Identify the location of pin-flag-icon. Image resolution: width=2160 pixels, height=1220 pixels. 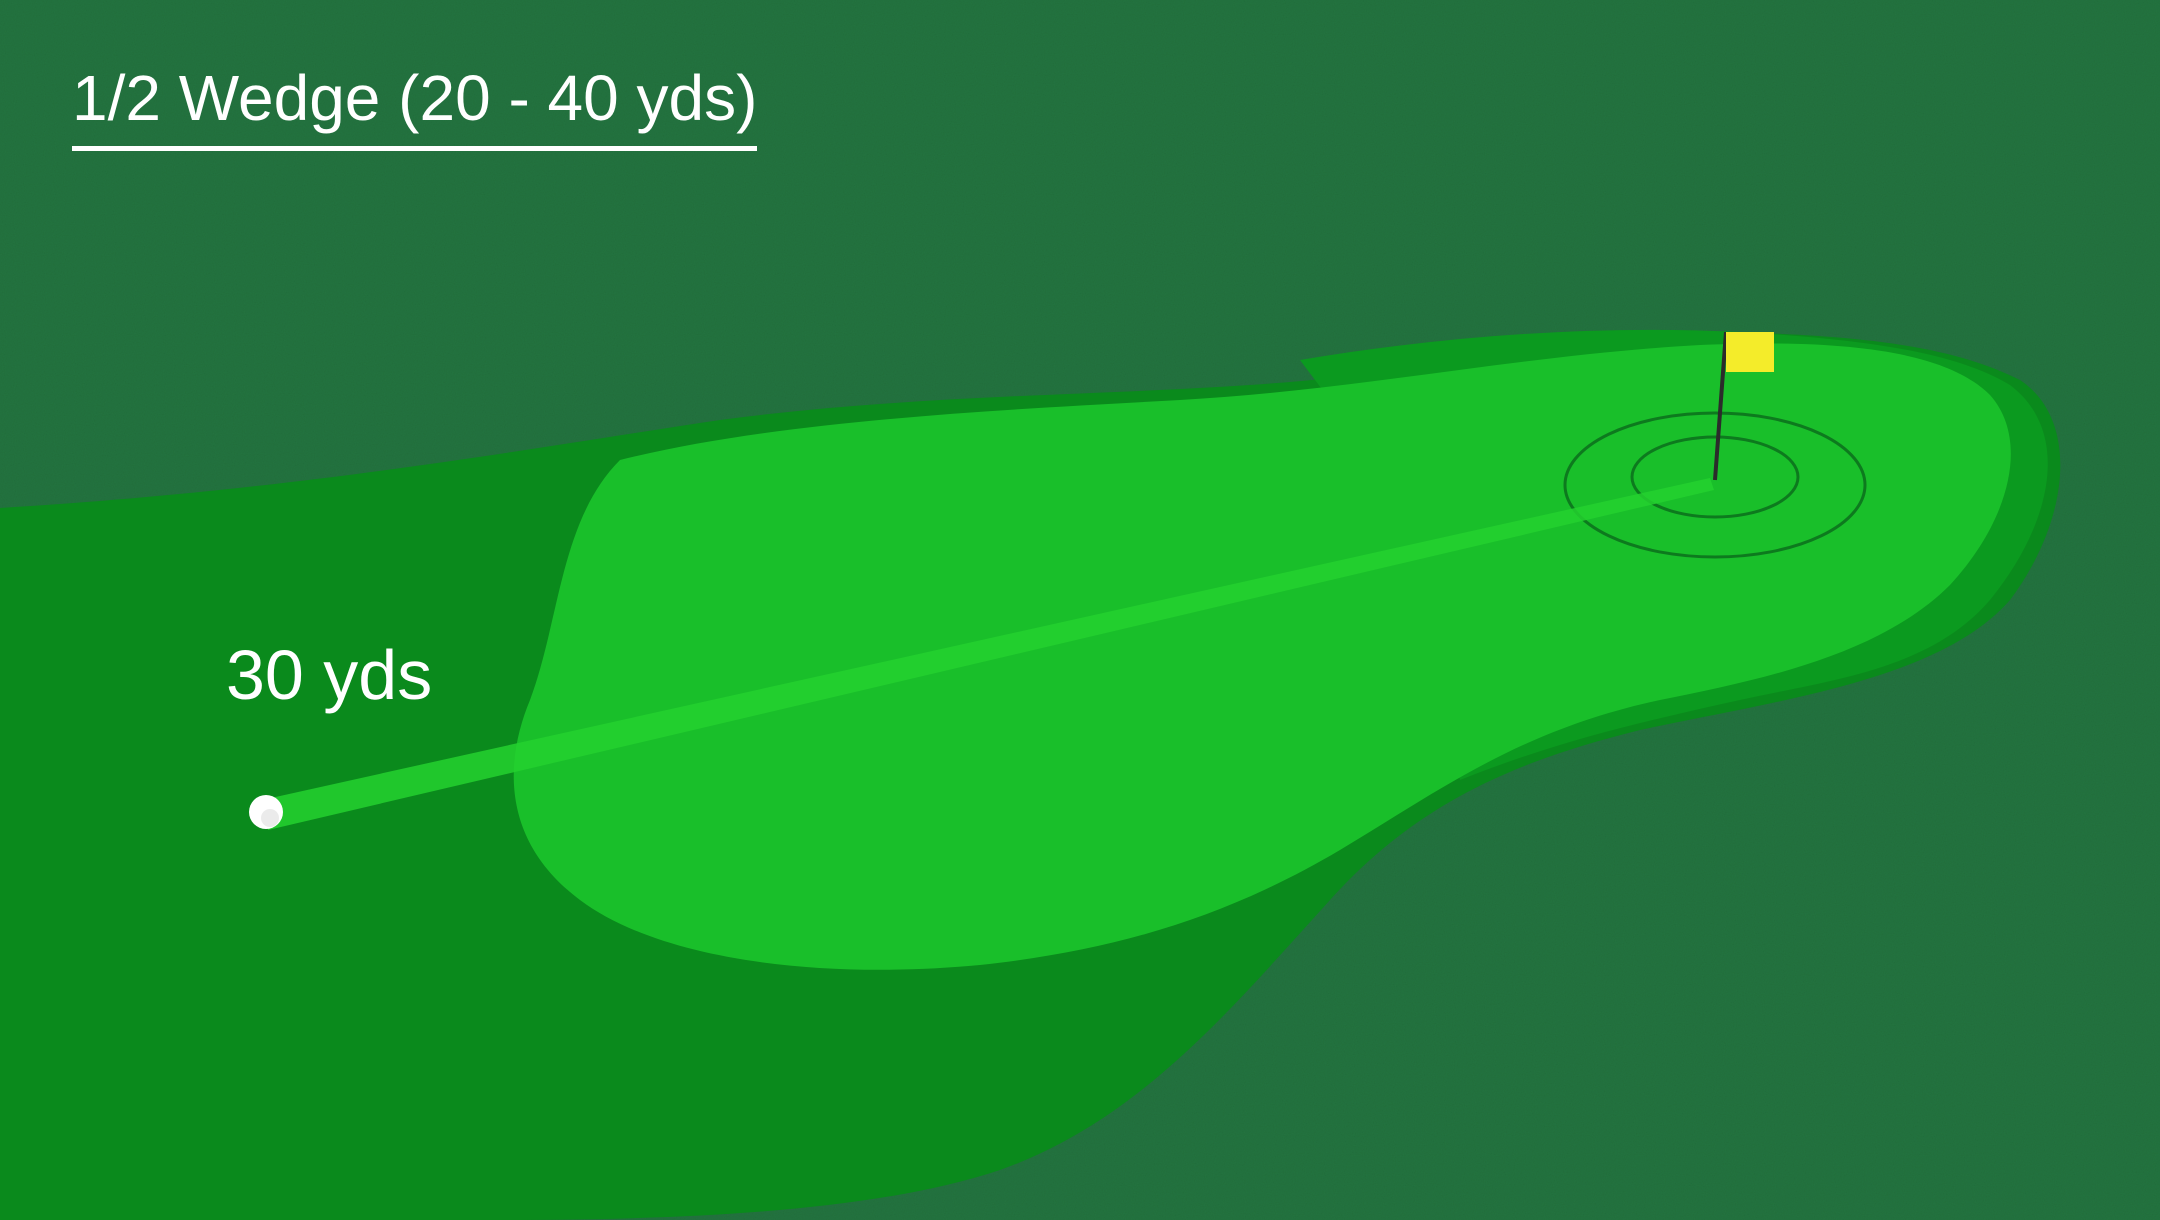
(1743, 406).